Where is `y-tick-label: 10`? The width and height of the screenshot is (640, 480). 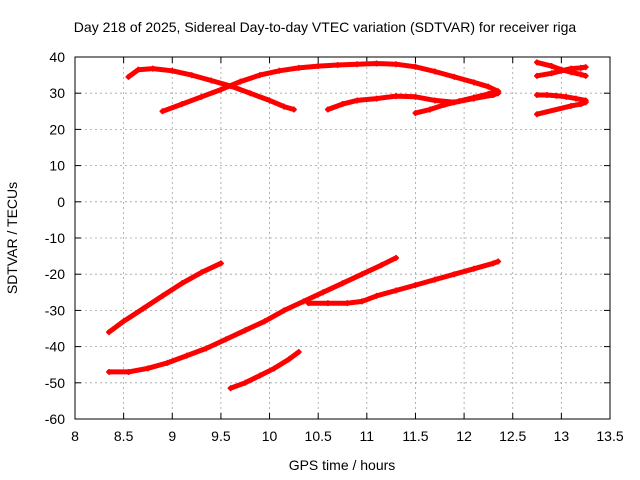 y-tick-label: 10 is located at coordinates (57, 166).